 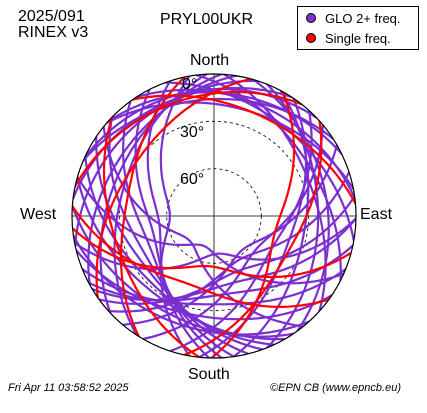 What do you see at coordinates (38, 214) in the screenshot?
I see `west-label: West` at bounding box center [38, 214].